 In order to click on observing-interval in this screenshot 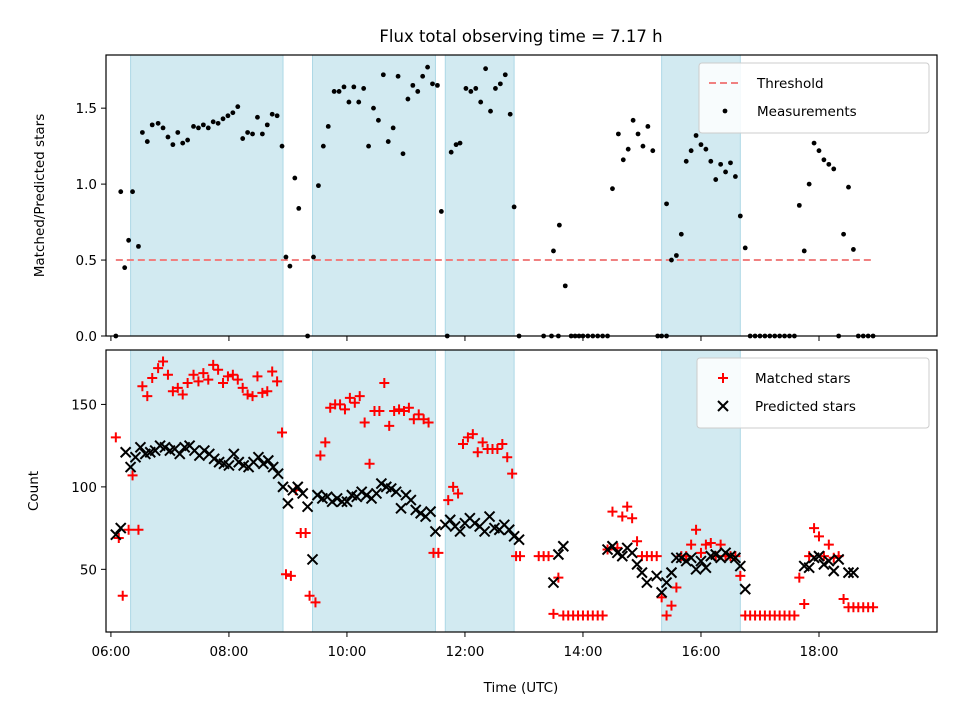, I will do `click(207, 491)`.